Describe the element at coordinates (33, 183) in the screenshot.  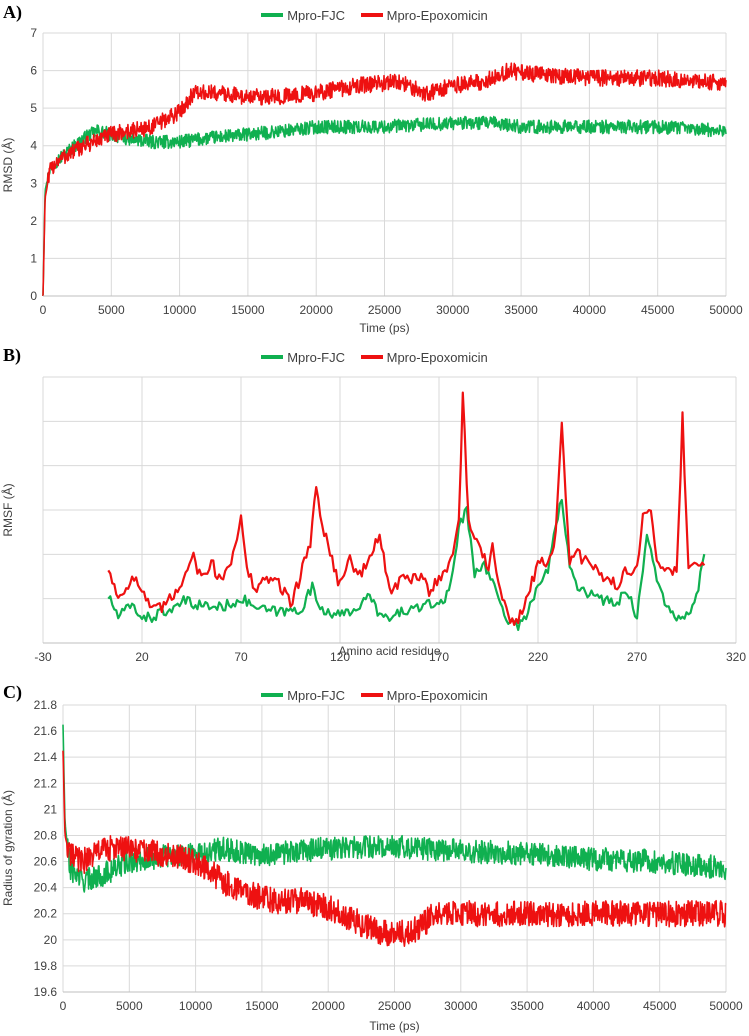
I see `y-tick-label: 3` at that location.